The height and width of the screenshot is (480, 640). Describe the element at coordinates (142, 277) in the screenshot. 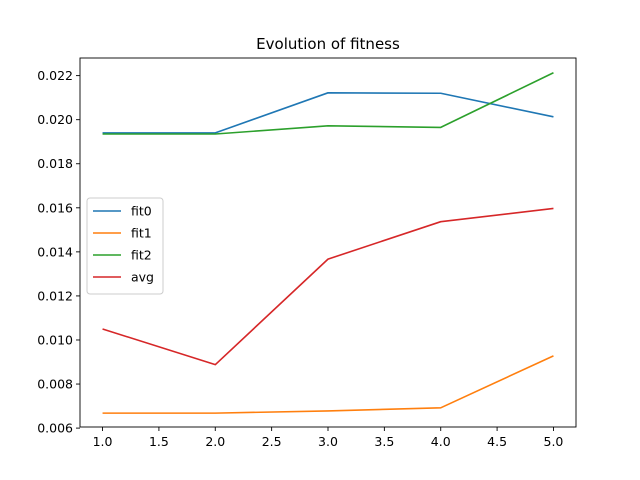

I see `legend-label-avg: avg` at that location.